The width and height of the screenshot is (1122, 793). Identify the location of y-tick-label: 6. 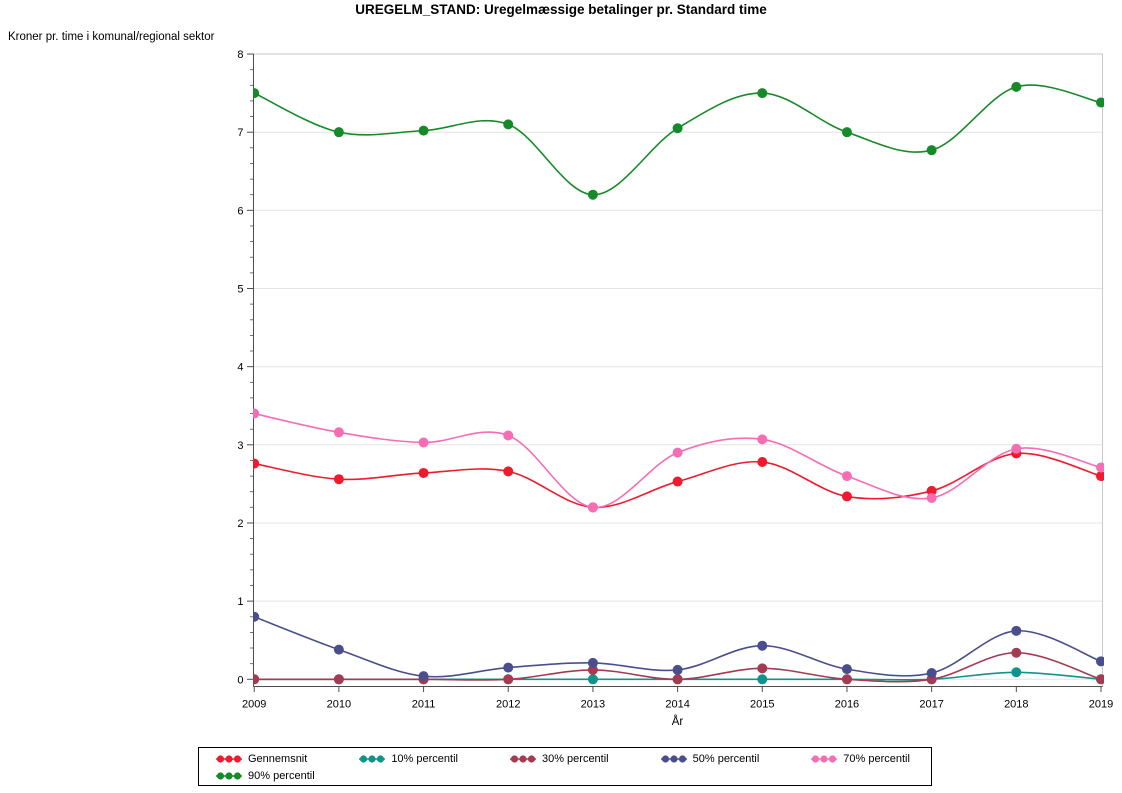
(240, 211).